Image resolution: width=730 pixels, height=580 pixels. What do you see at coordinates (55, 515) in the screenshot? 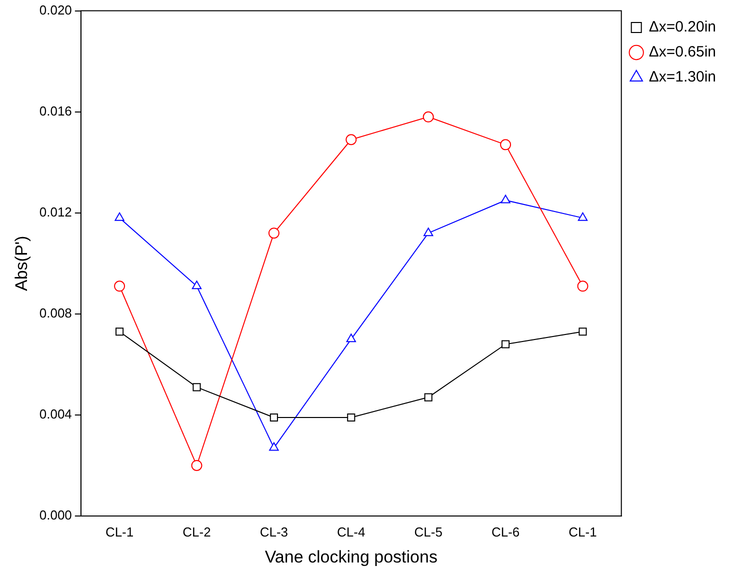
I see `y-tick-label: 0.000` at bounding box center [55, 515].